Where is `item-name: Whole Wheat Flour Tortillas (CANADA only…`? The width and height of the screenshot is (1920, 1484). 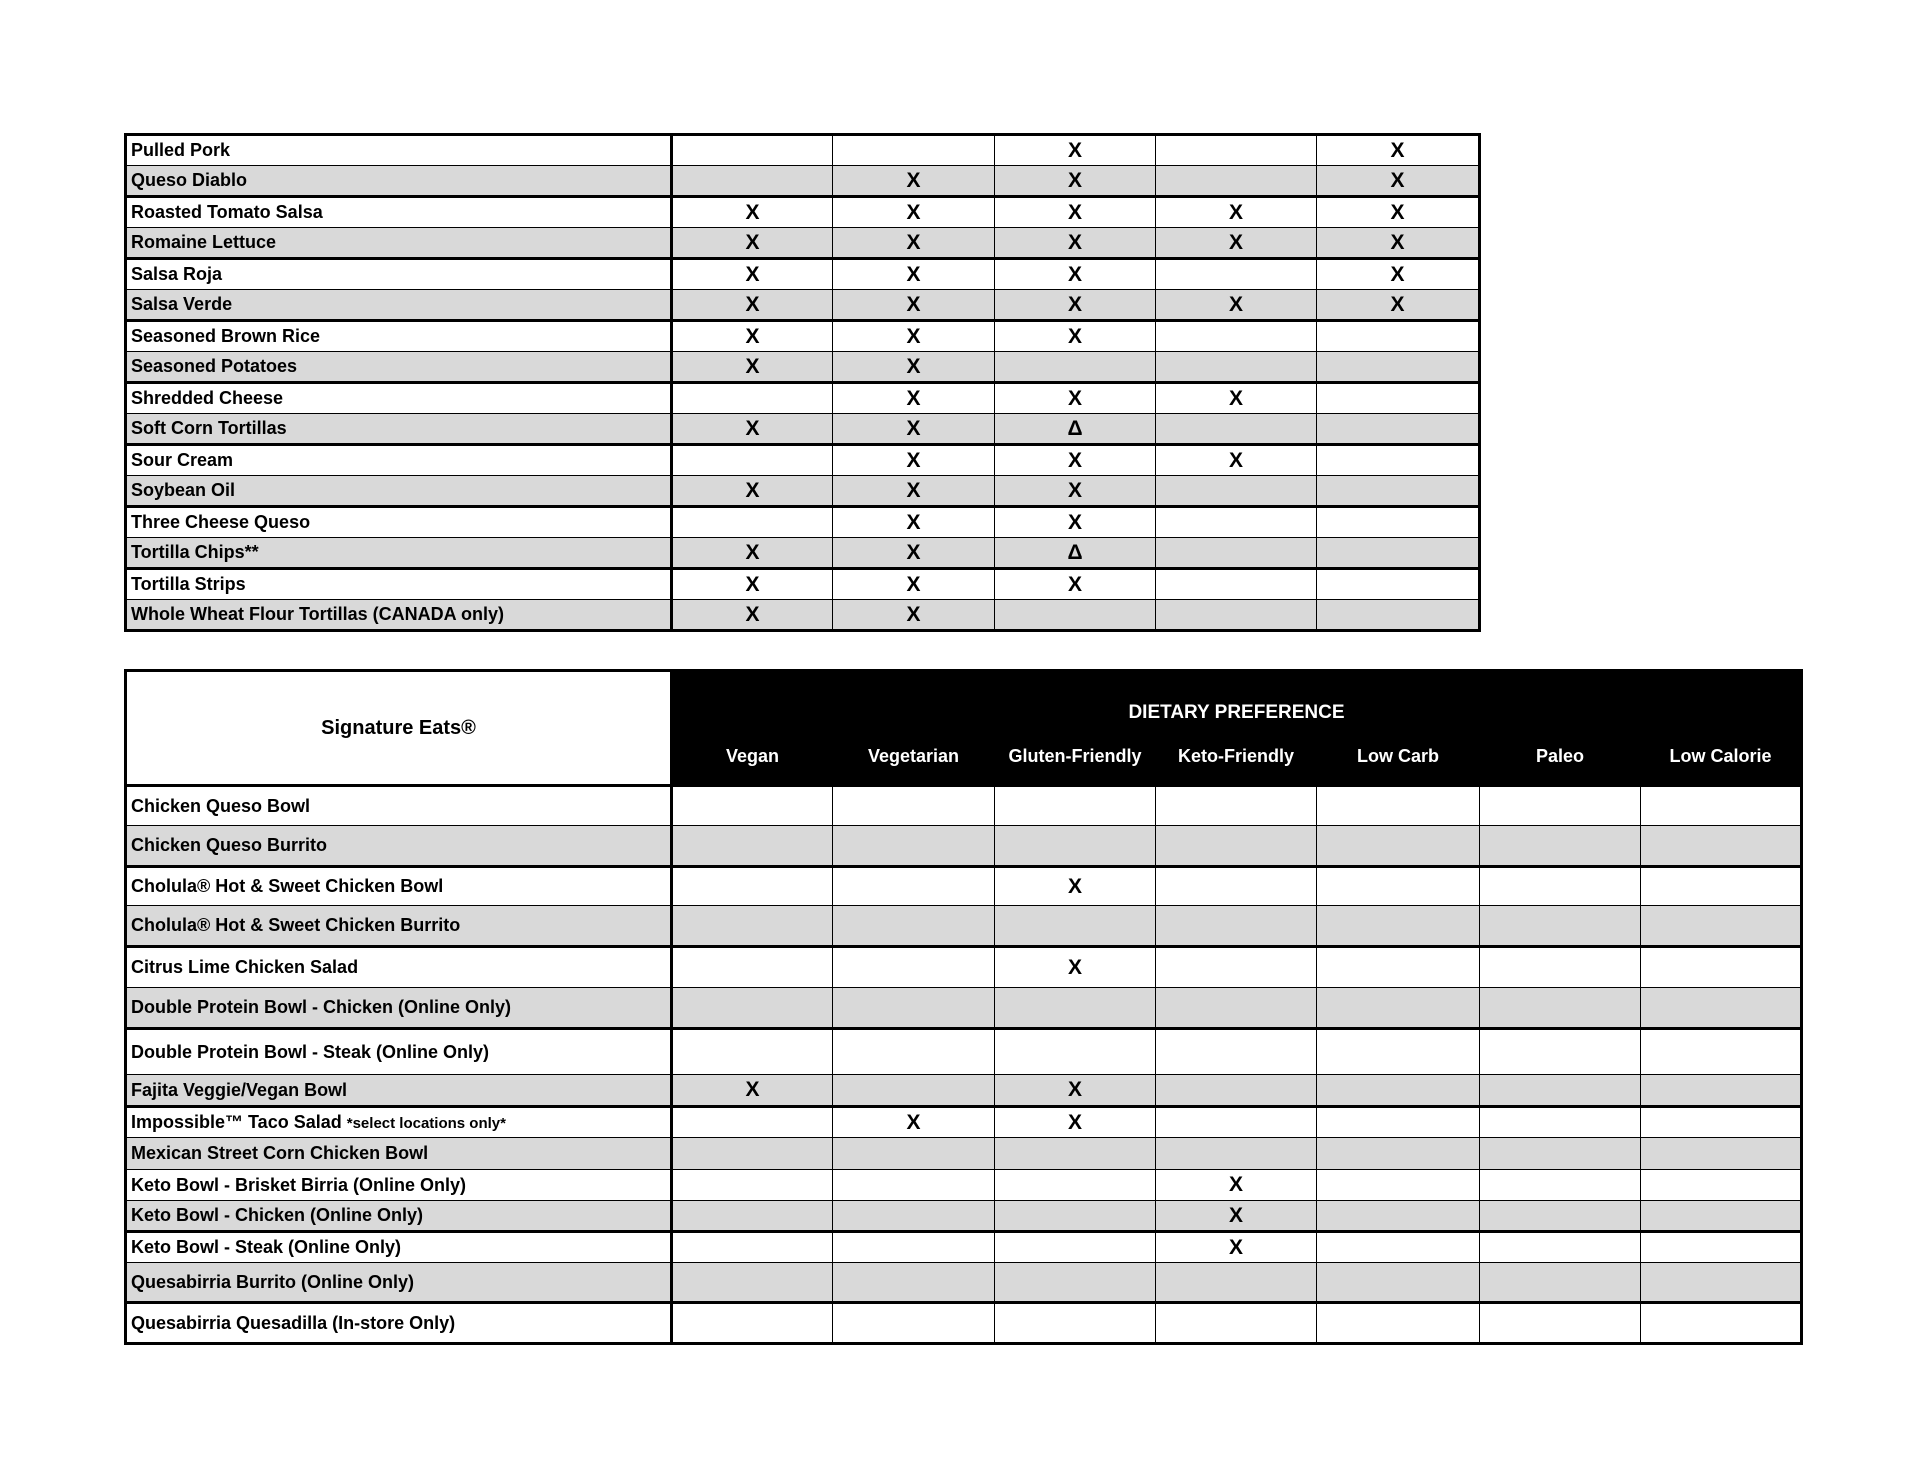 item-name: Whole Wheat Flour Tortillas (CANADA only… is located at coordinates (399, 615).